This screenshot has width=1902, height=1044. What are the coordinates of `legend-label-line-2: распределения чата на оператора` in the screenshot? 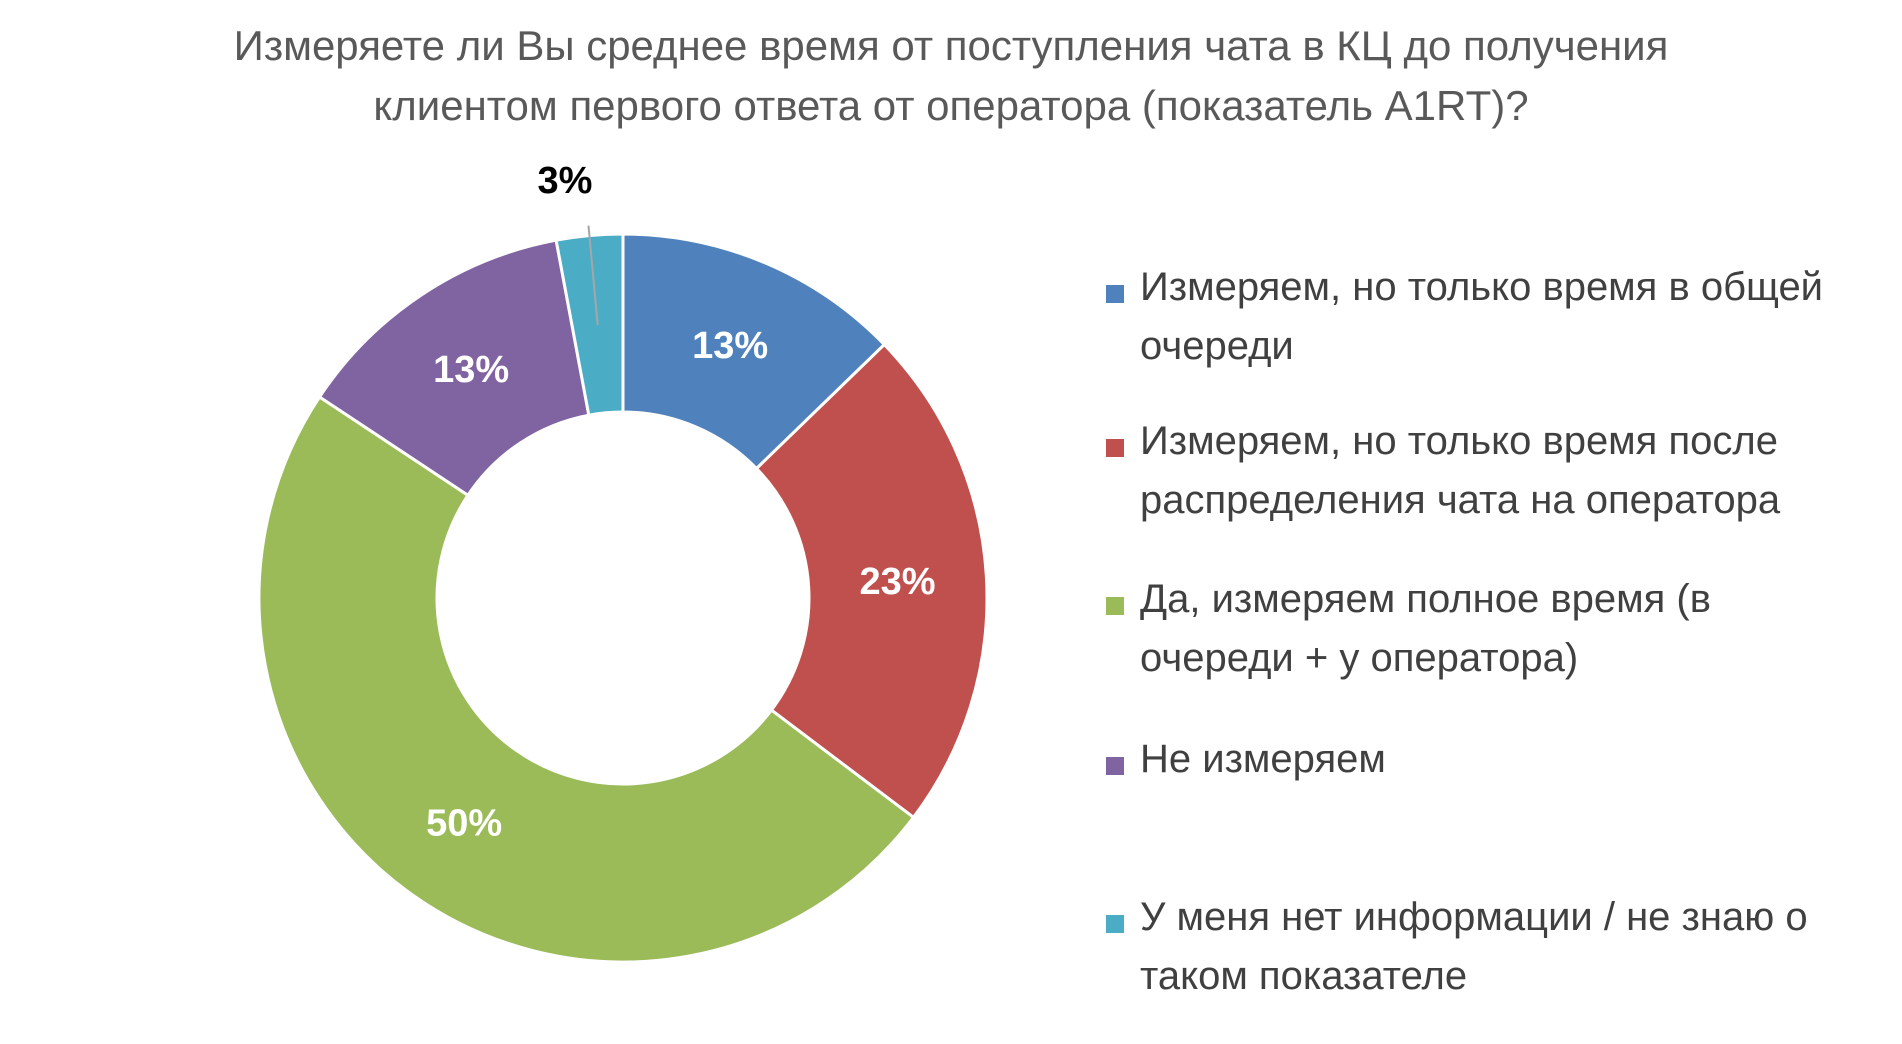 It's located at (1460, 500).